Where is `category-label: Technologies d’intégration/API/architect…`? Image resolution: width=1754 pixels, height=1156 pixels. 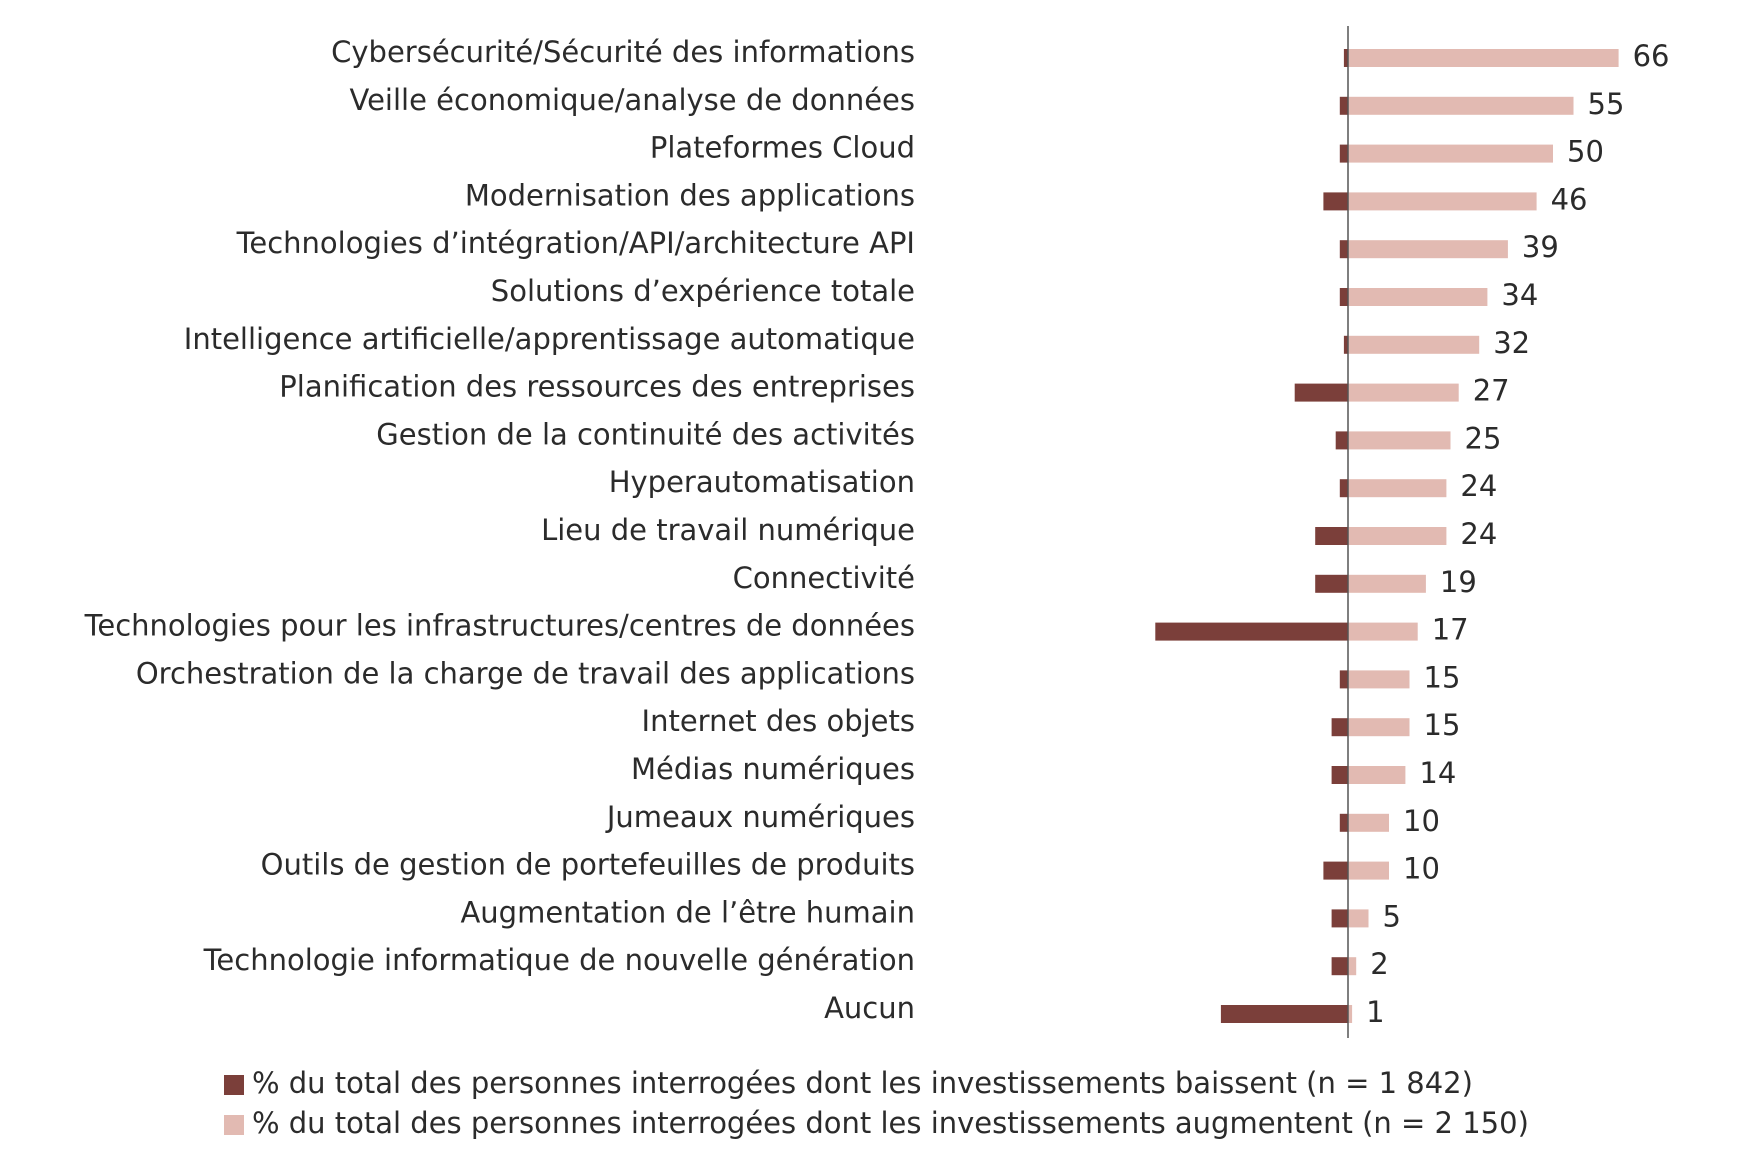 category-label: Technologies d’intégration/API/architect… is located at coordinates (575, 243).